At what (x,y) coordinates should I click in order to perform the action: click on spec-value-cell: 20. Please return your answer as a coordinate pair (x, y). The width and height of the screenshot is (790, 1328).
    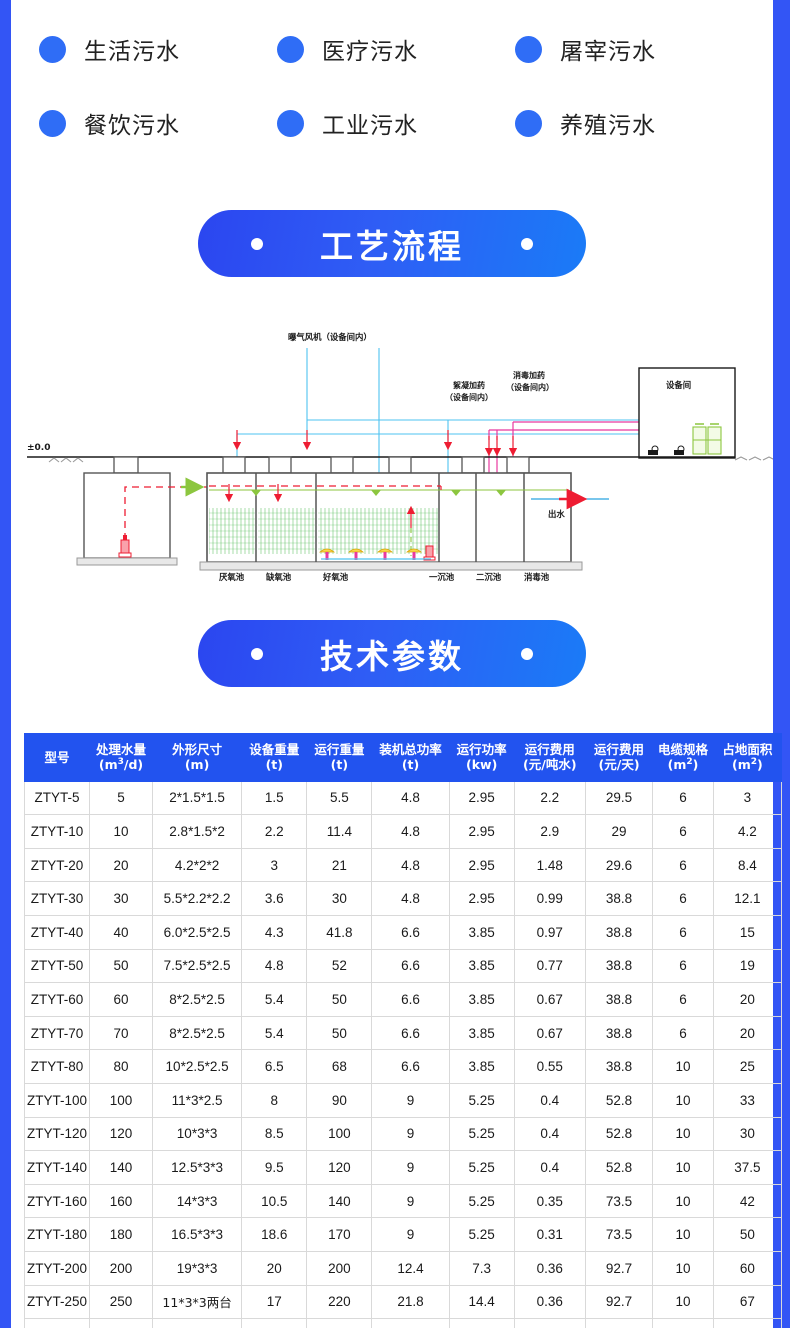
    Looking at the image, I should click on (747, 1033).